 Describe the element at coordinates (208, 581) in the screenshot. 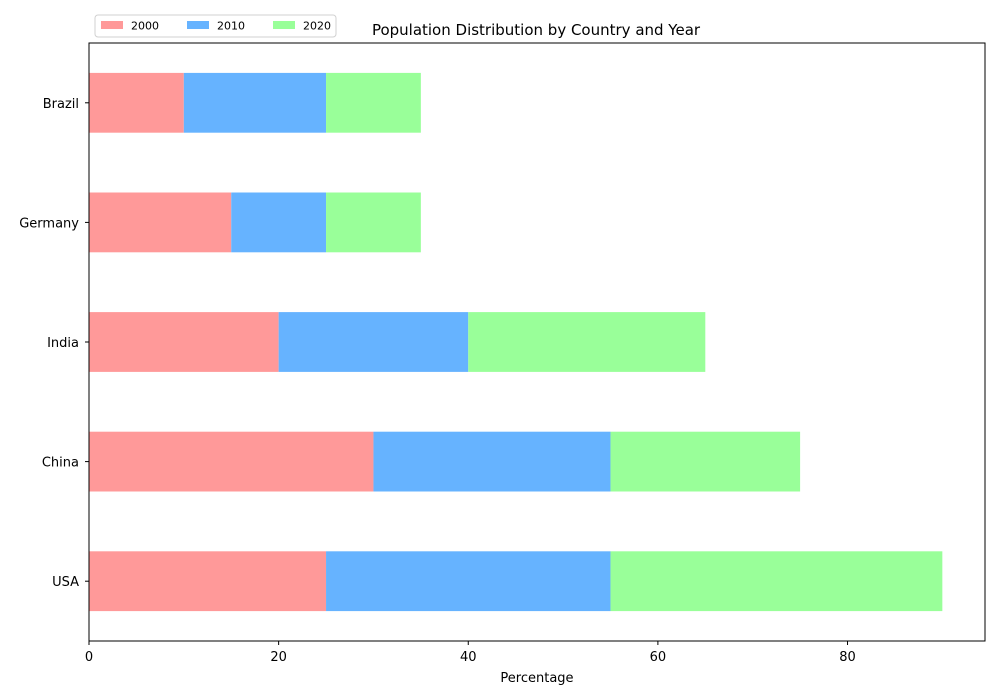

I see `bar-usa-2000` at that location.